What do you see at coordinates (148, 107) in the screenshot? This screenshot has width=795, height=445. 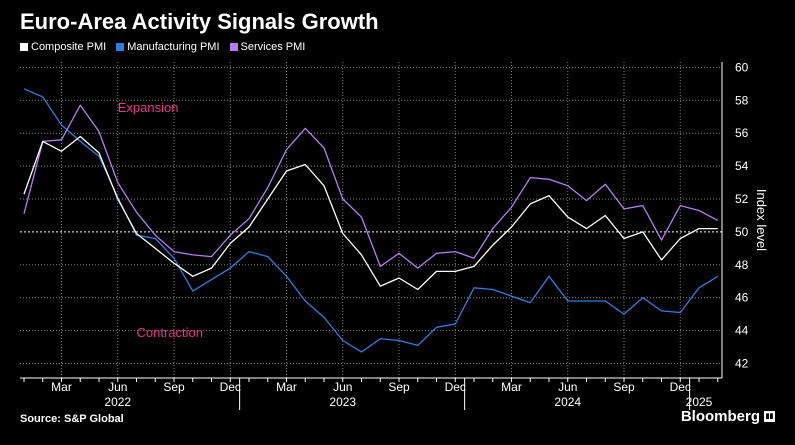 I see `annotation-expansion: Expansion` at bounding box center [148, 107].